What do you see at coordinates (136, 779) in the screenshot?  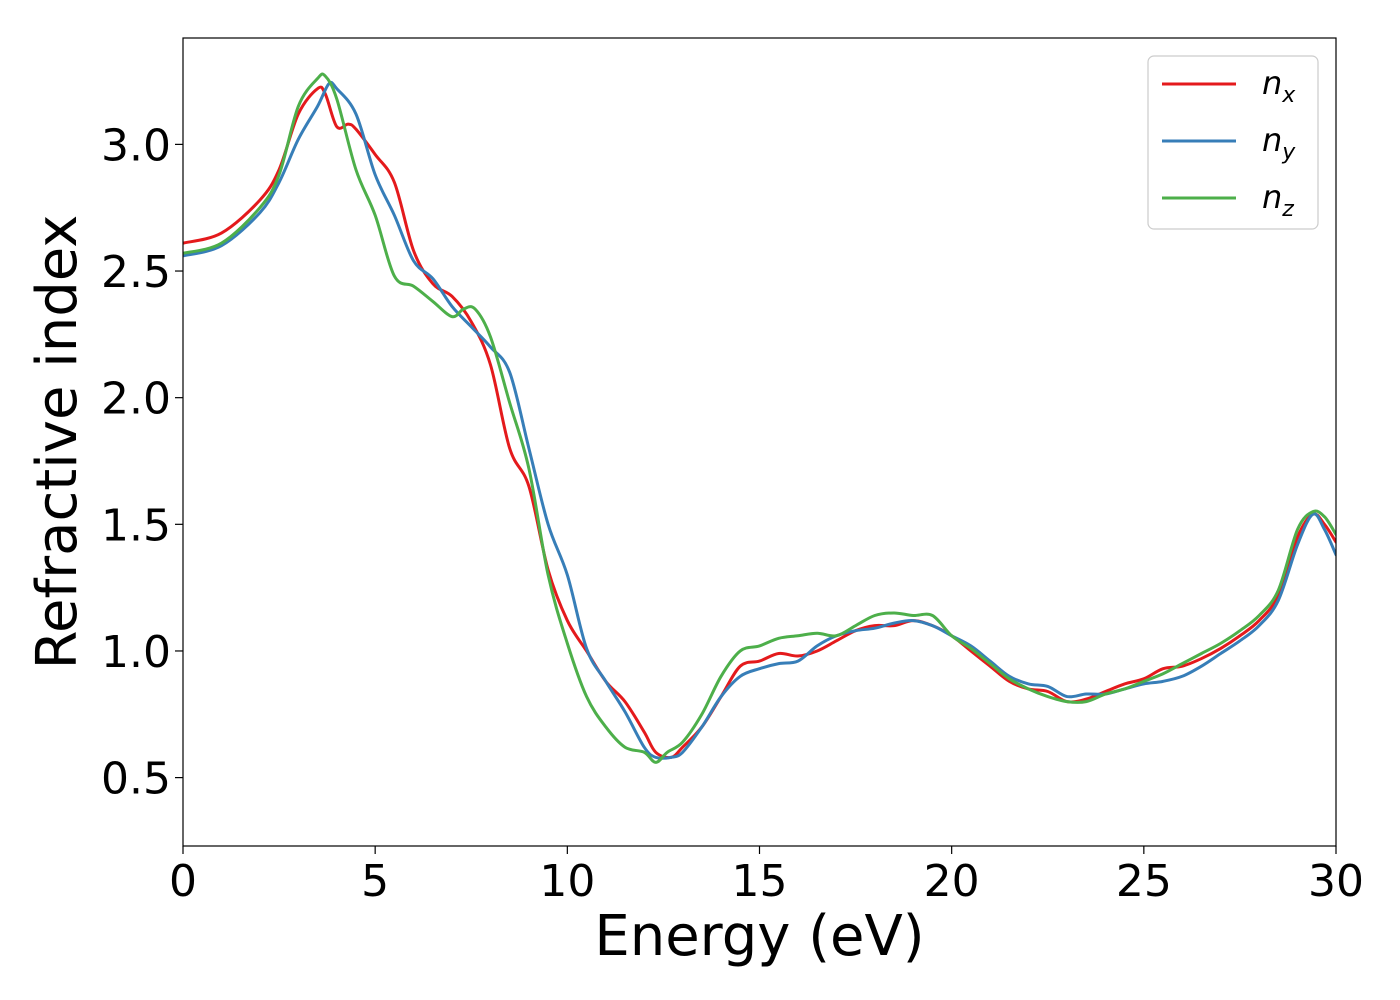 I see `y-tick-label: 0.5` at bounding box center [136, 779].